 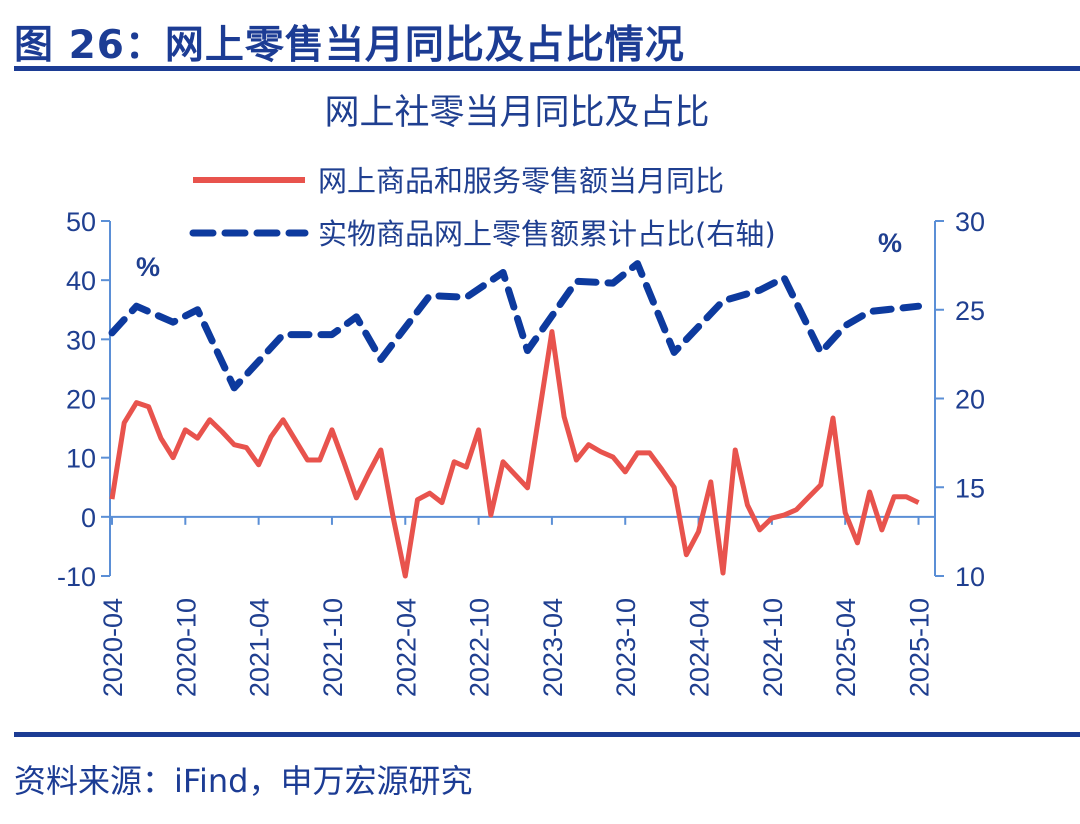 What do you see at coordinates (547, 68) in the screenshot?
I see `title-divider` at bounding box center [547, 68].